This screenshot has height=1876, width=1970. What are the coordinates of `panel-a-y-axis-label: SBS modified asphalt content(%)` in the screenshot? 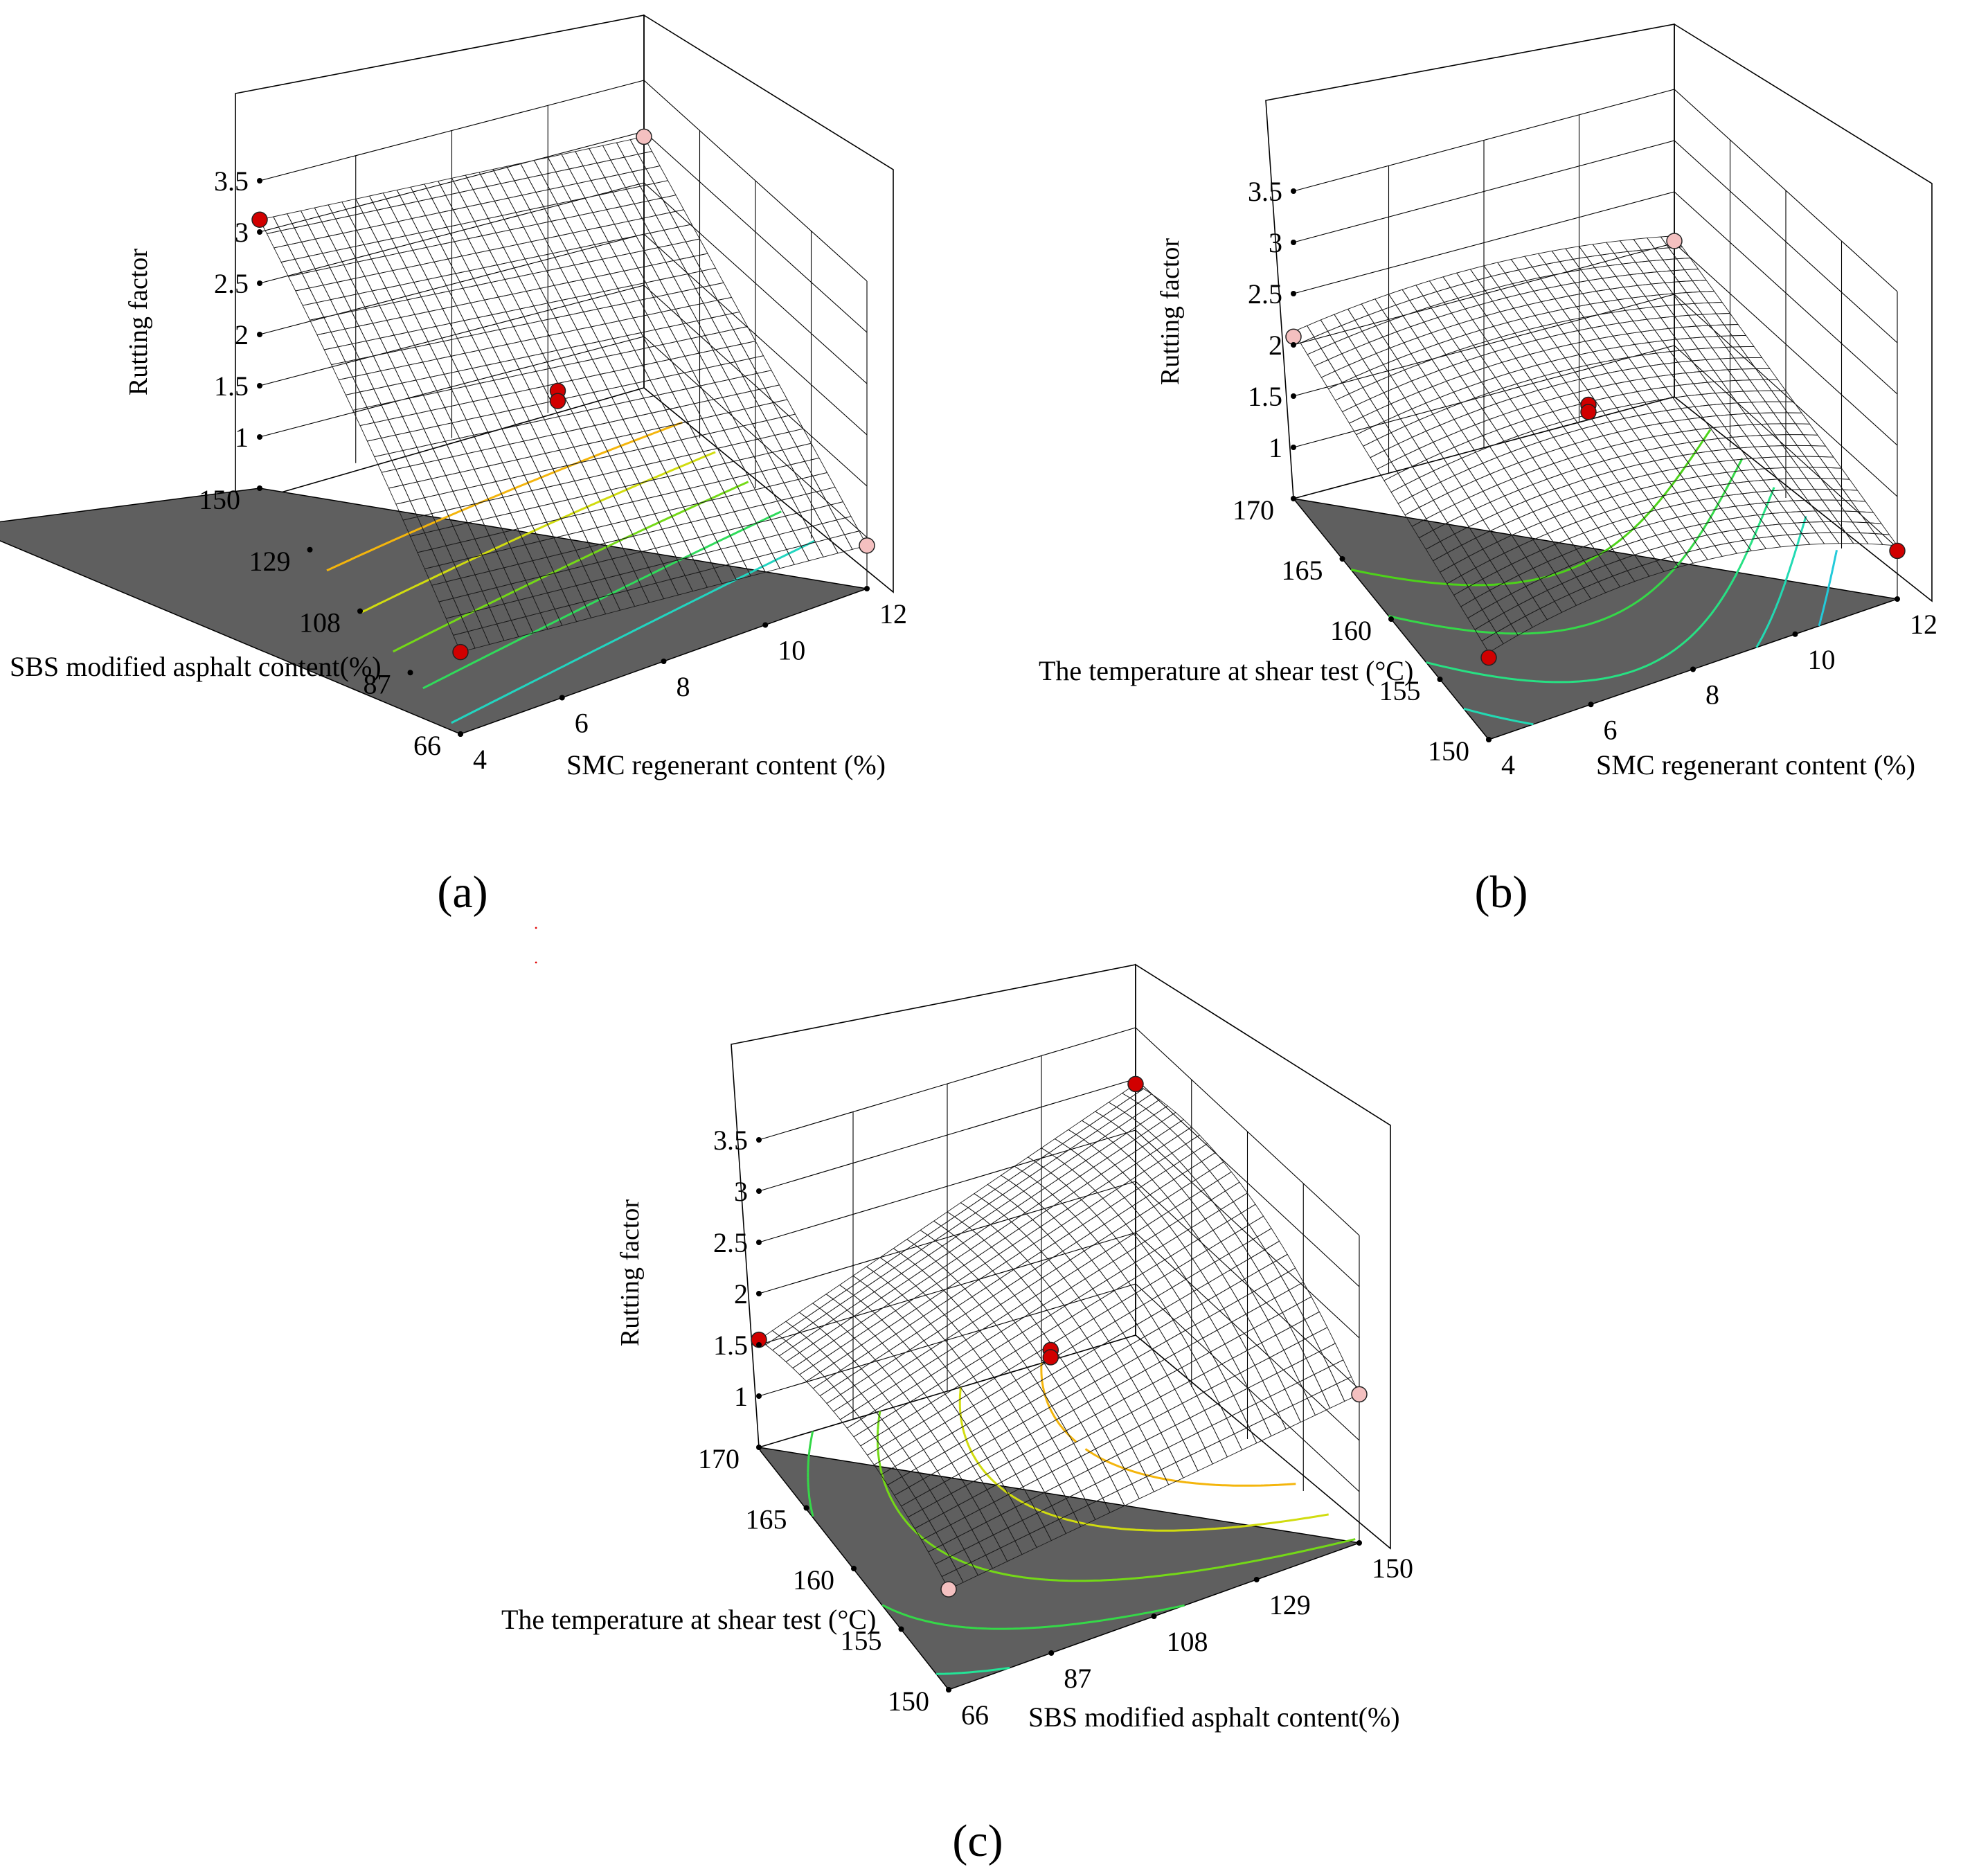 It's located at (196, 666).